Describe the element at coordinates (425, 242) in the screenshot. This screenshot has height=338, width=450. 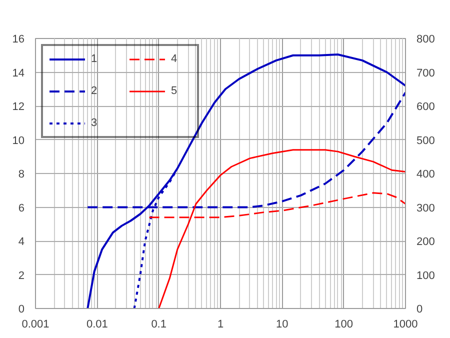
I see `y2-tick-label: 200` at that location.